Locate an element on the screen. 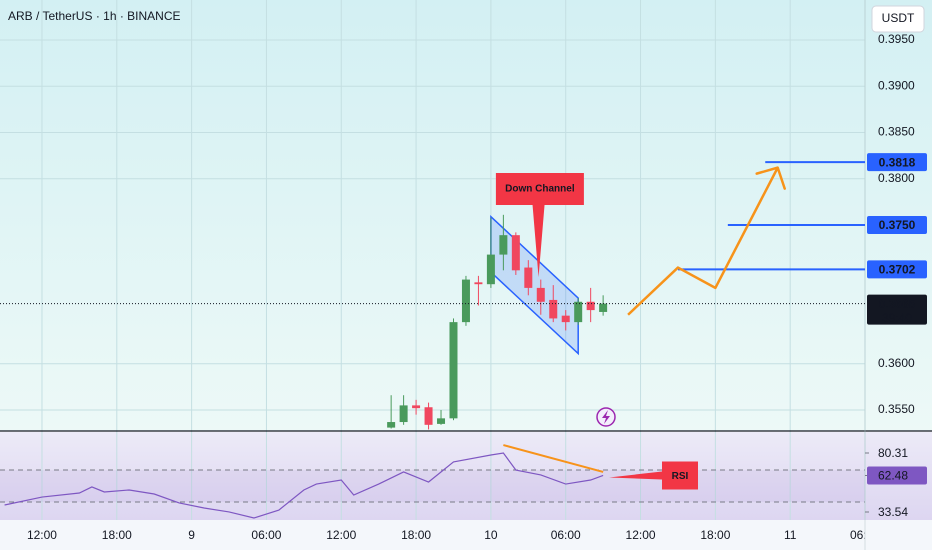 The height and width of the screenshot is (550, 932). time-axis is located at coordinates (466, 535).